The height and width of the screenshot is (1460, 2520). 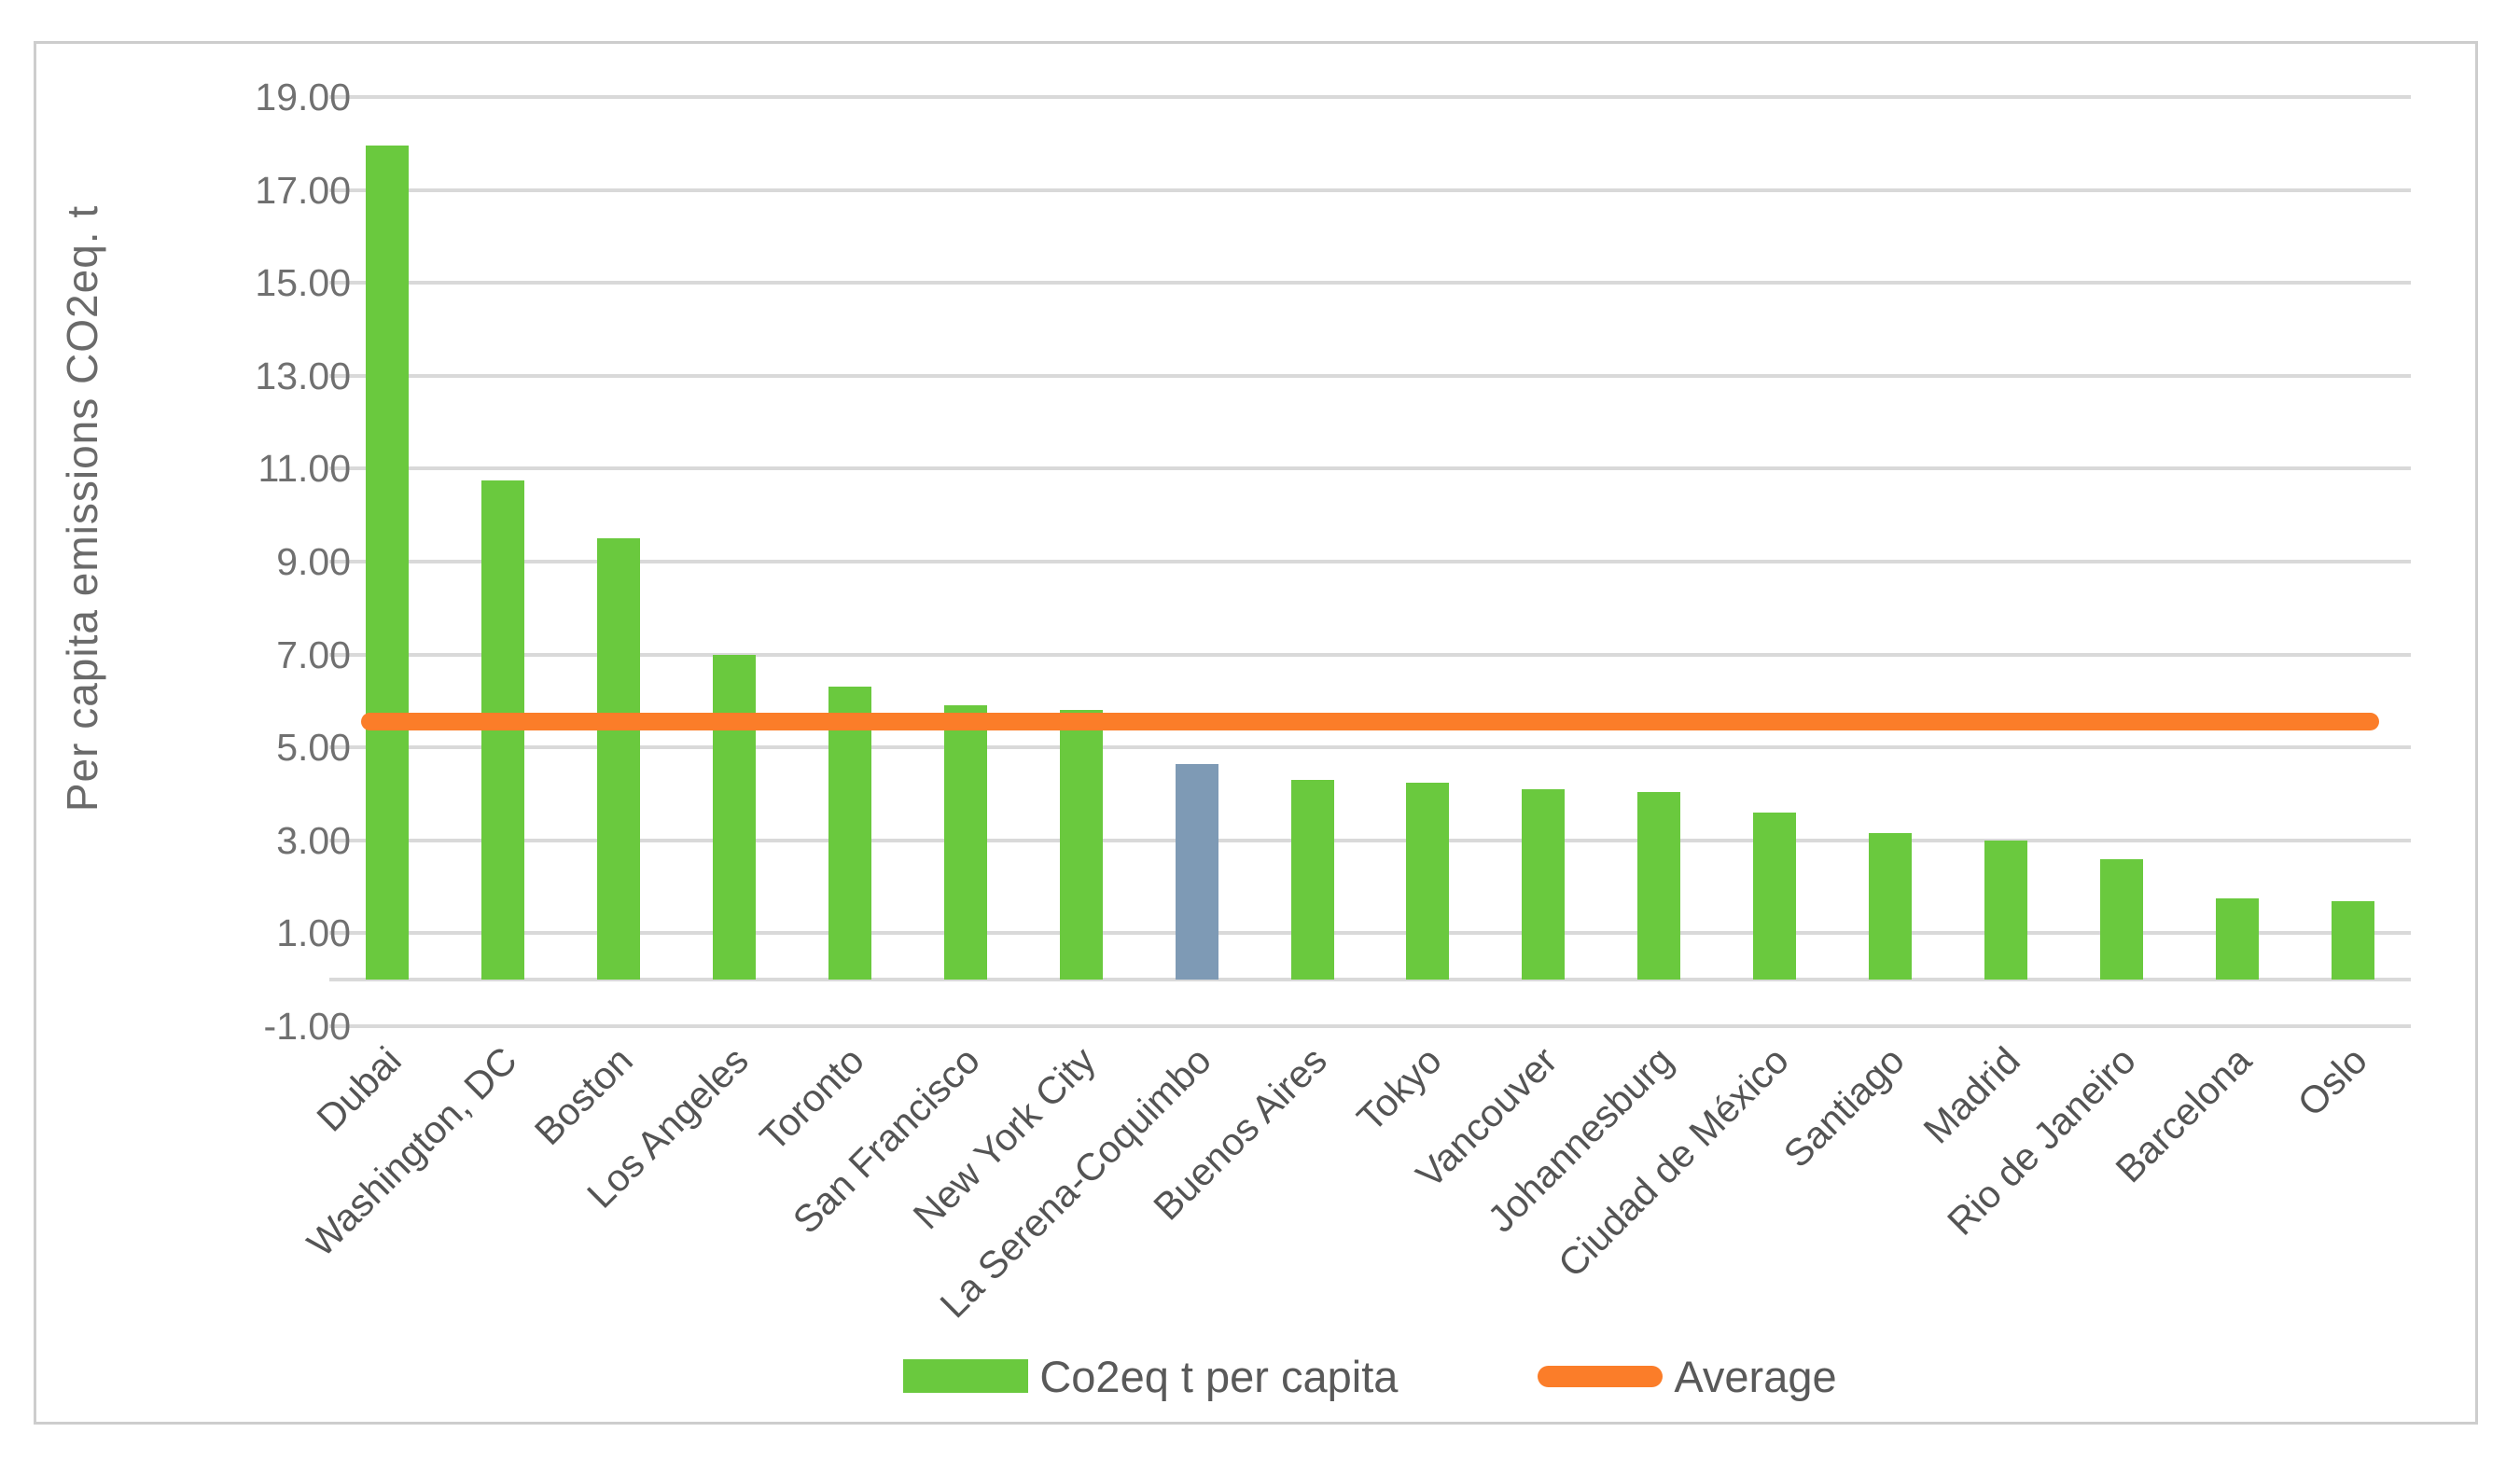 I want to click on y-tick-label: 13.00, so click(x=303, y=375).